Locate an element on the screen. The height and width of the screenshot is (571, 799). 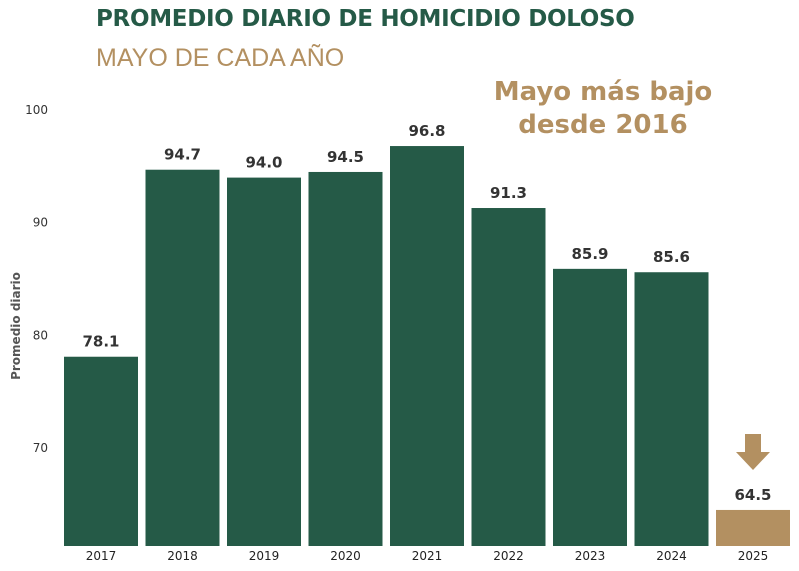
callout-text: Mayo más bajo desde 2016 is located at coordinates (603, 109).